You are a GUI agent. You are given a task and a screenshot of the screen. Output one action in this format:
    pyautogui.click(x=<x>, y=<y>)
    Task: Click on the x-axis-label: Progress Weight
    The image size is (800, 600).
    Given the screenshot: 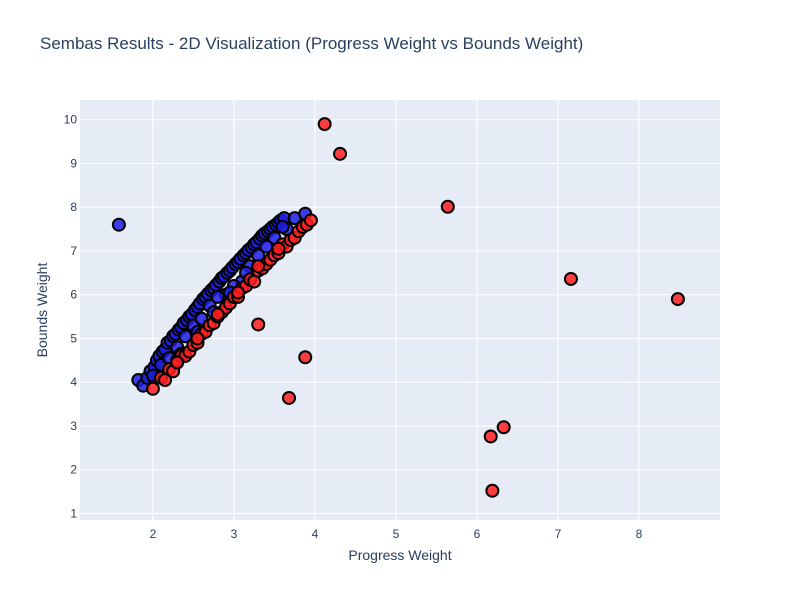 What is the action you would take?
    pyautogui.click(x=400, y=555)
    